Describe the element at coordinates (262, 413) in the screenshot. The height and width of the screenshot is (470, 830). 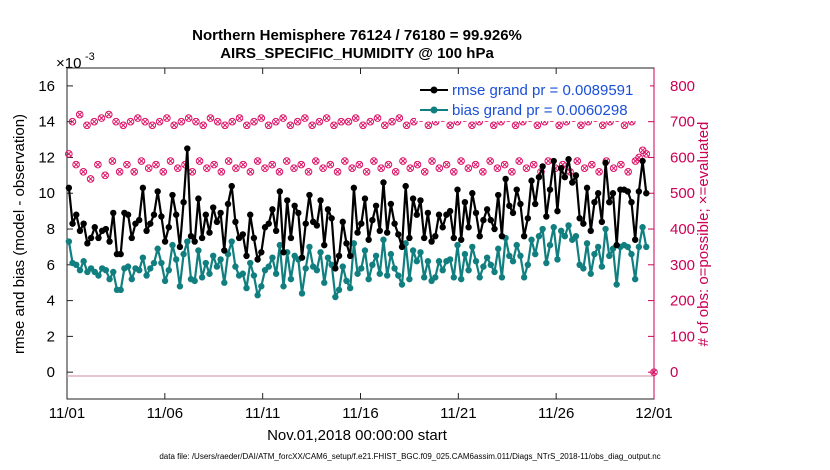
I see `x-tick-label: 11/11` at that location.